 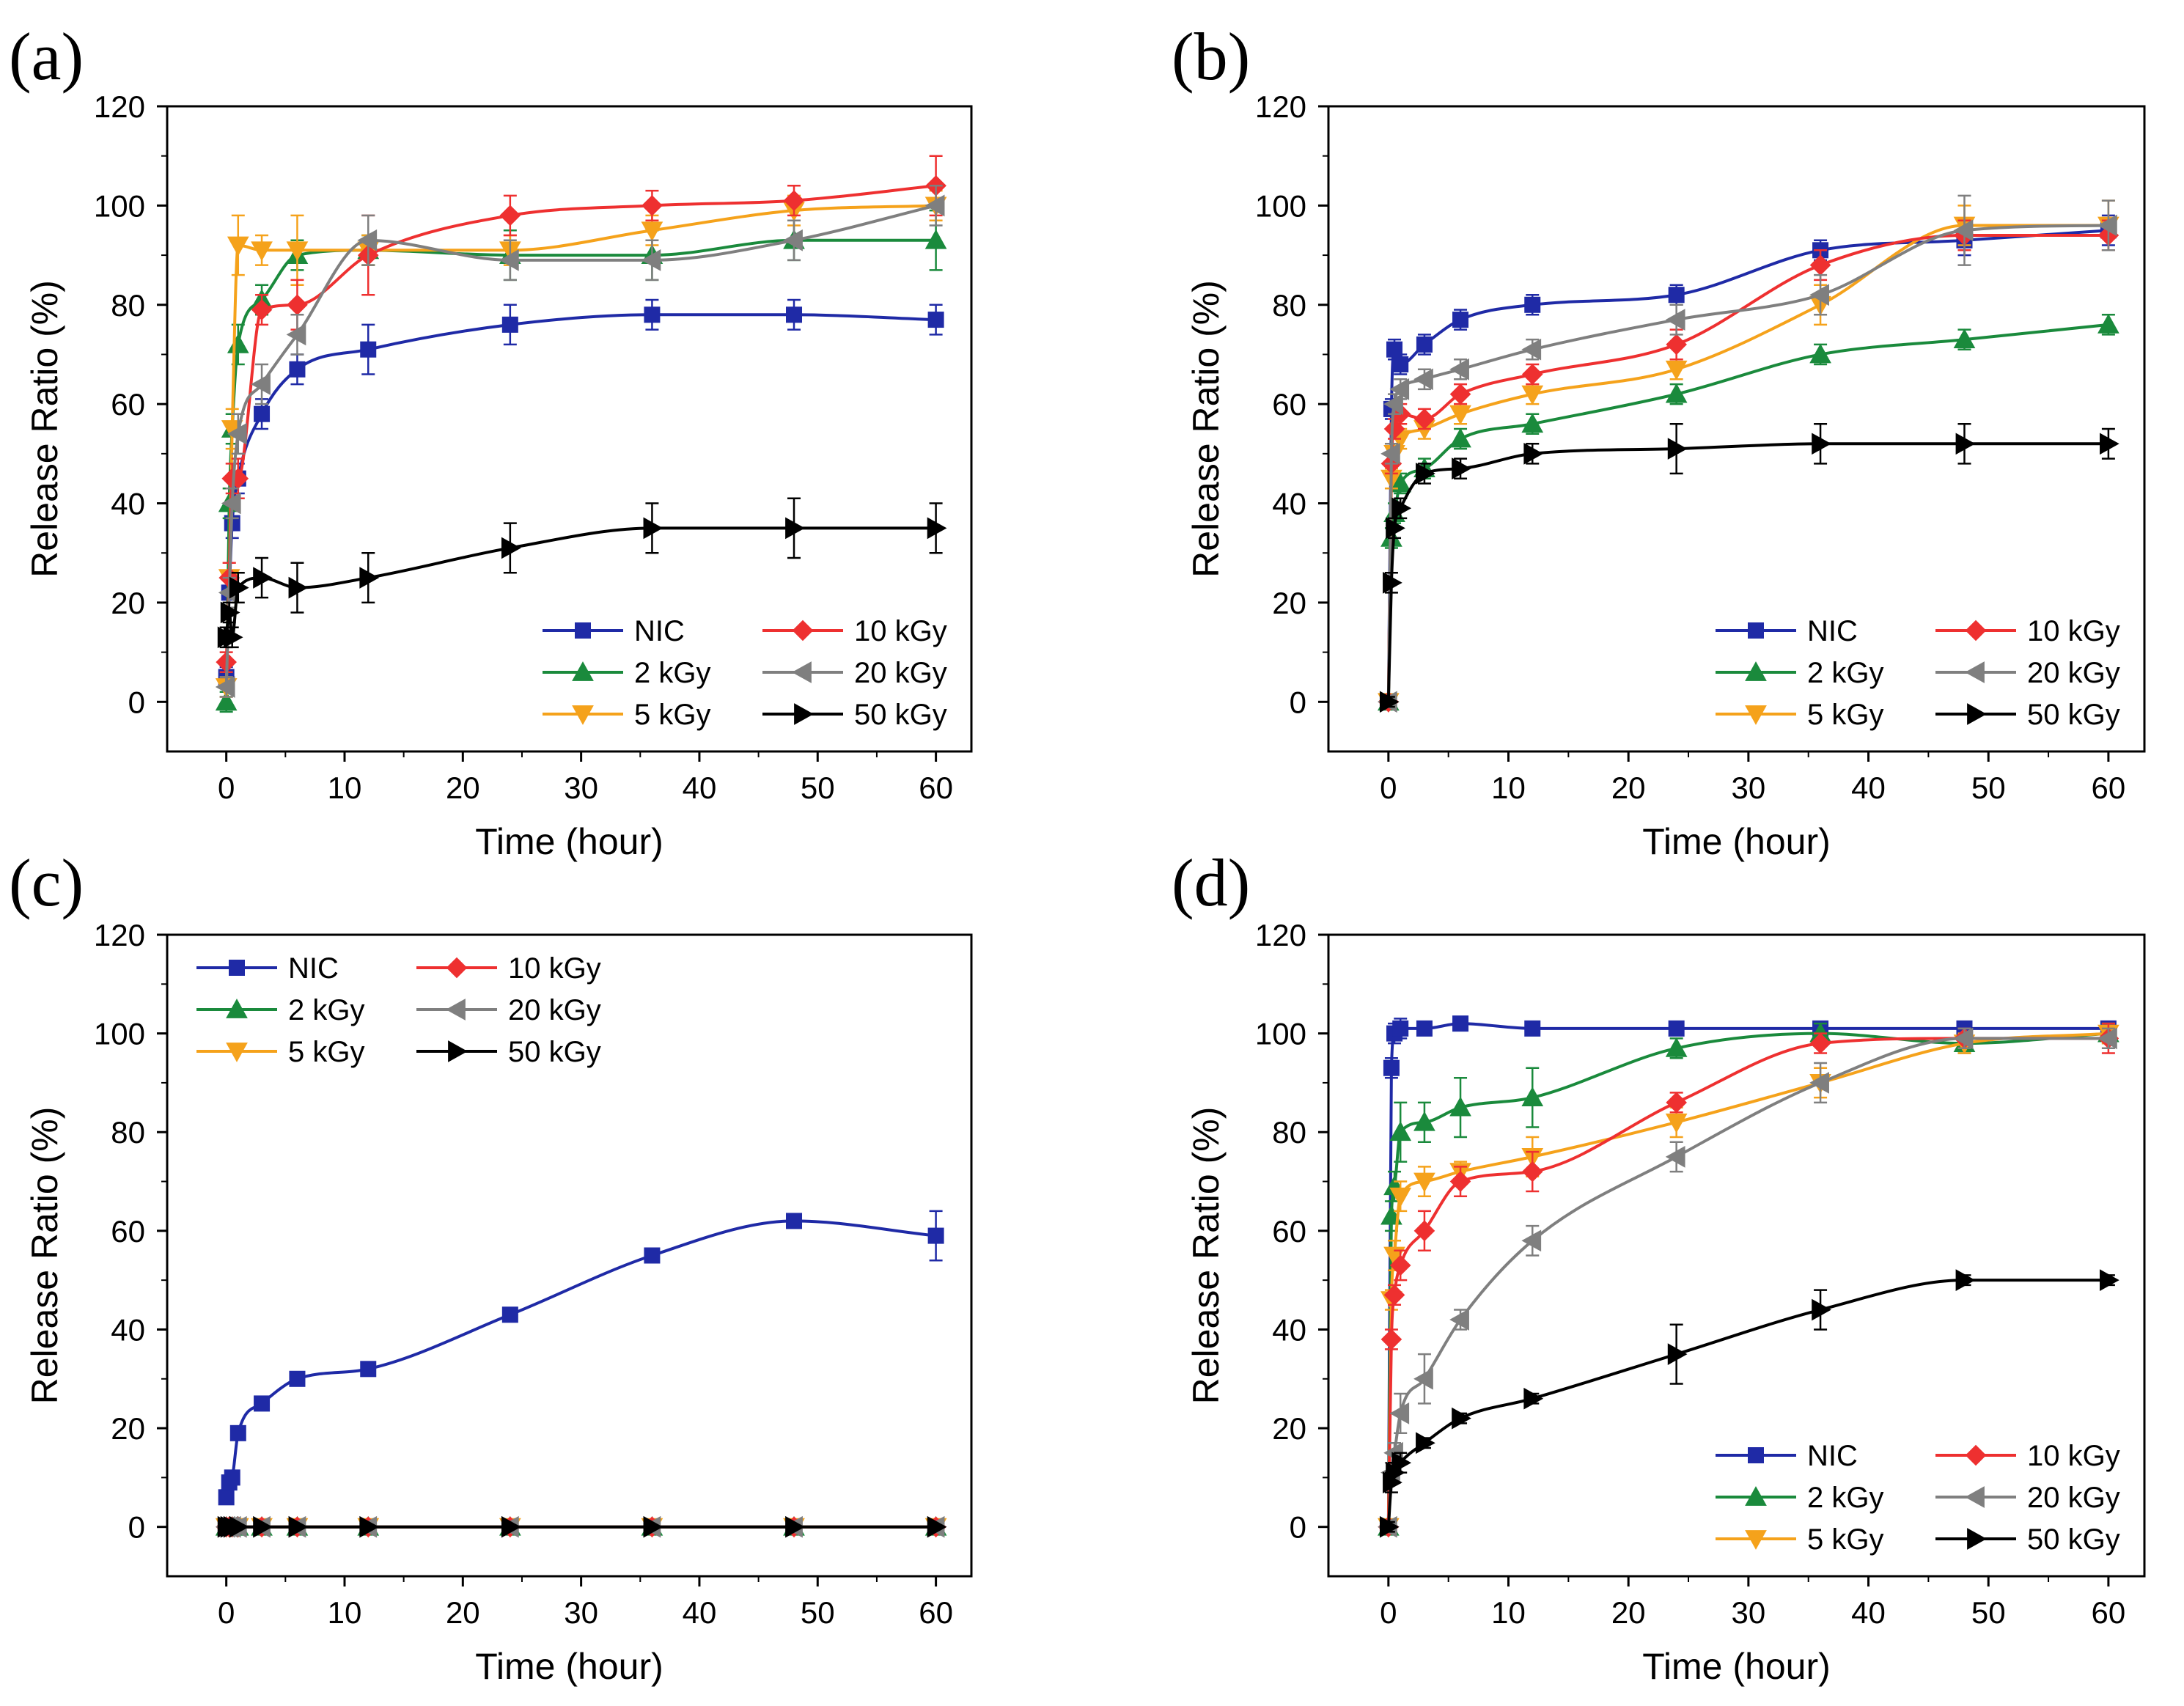 I want to click on panel-b-series-nic-point, so click(x=1400, y=364).